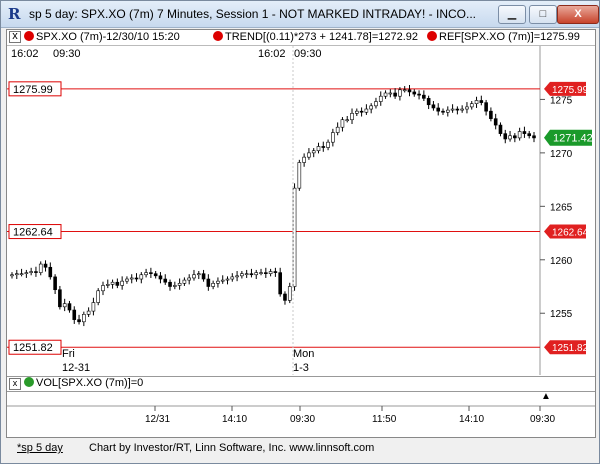 Image resolution: width=600 pixels, height=464 pixels. Describe the element at coordinates (14, 14) in the screenshot. I see `investor-rt-logo-icon: R` at that location.